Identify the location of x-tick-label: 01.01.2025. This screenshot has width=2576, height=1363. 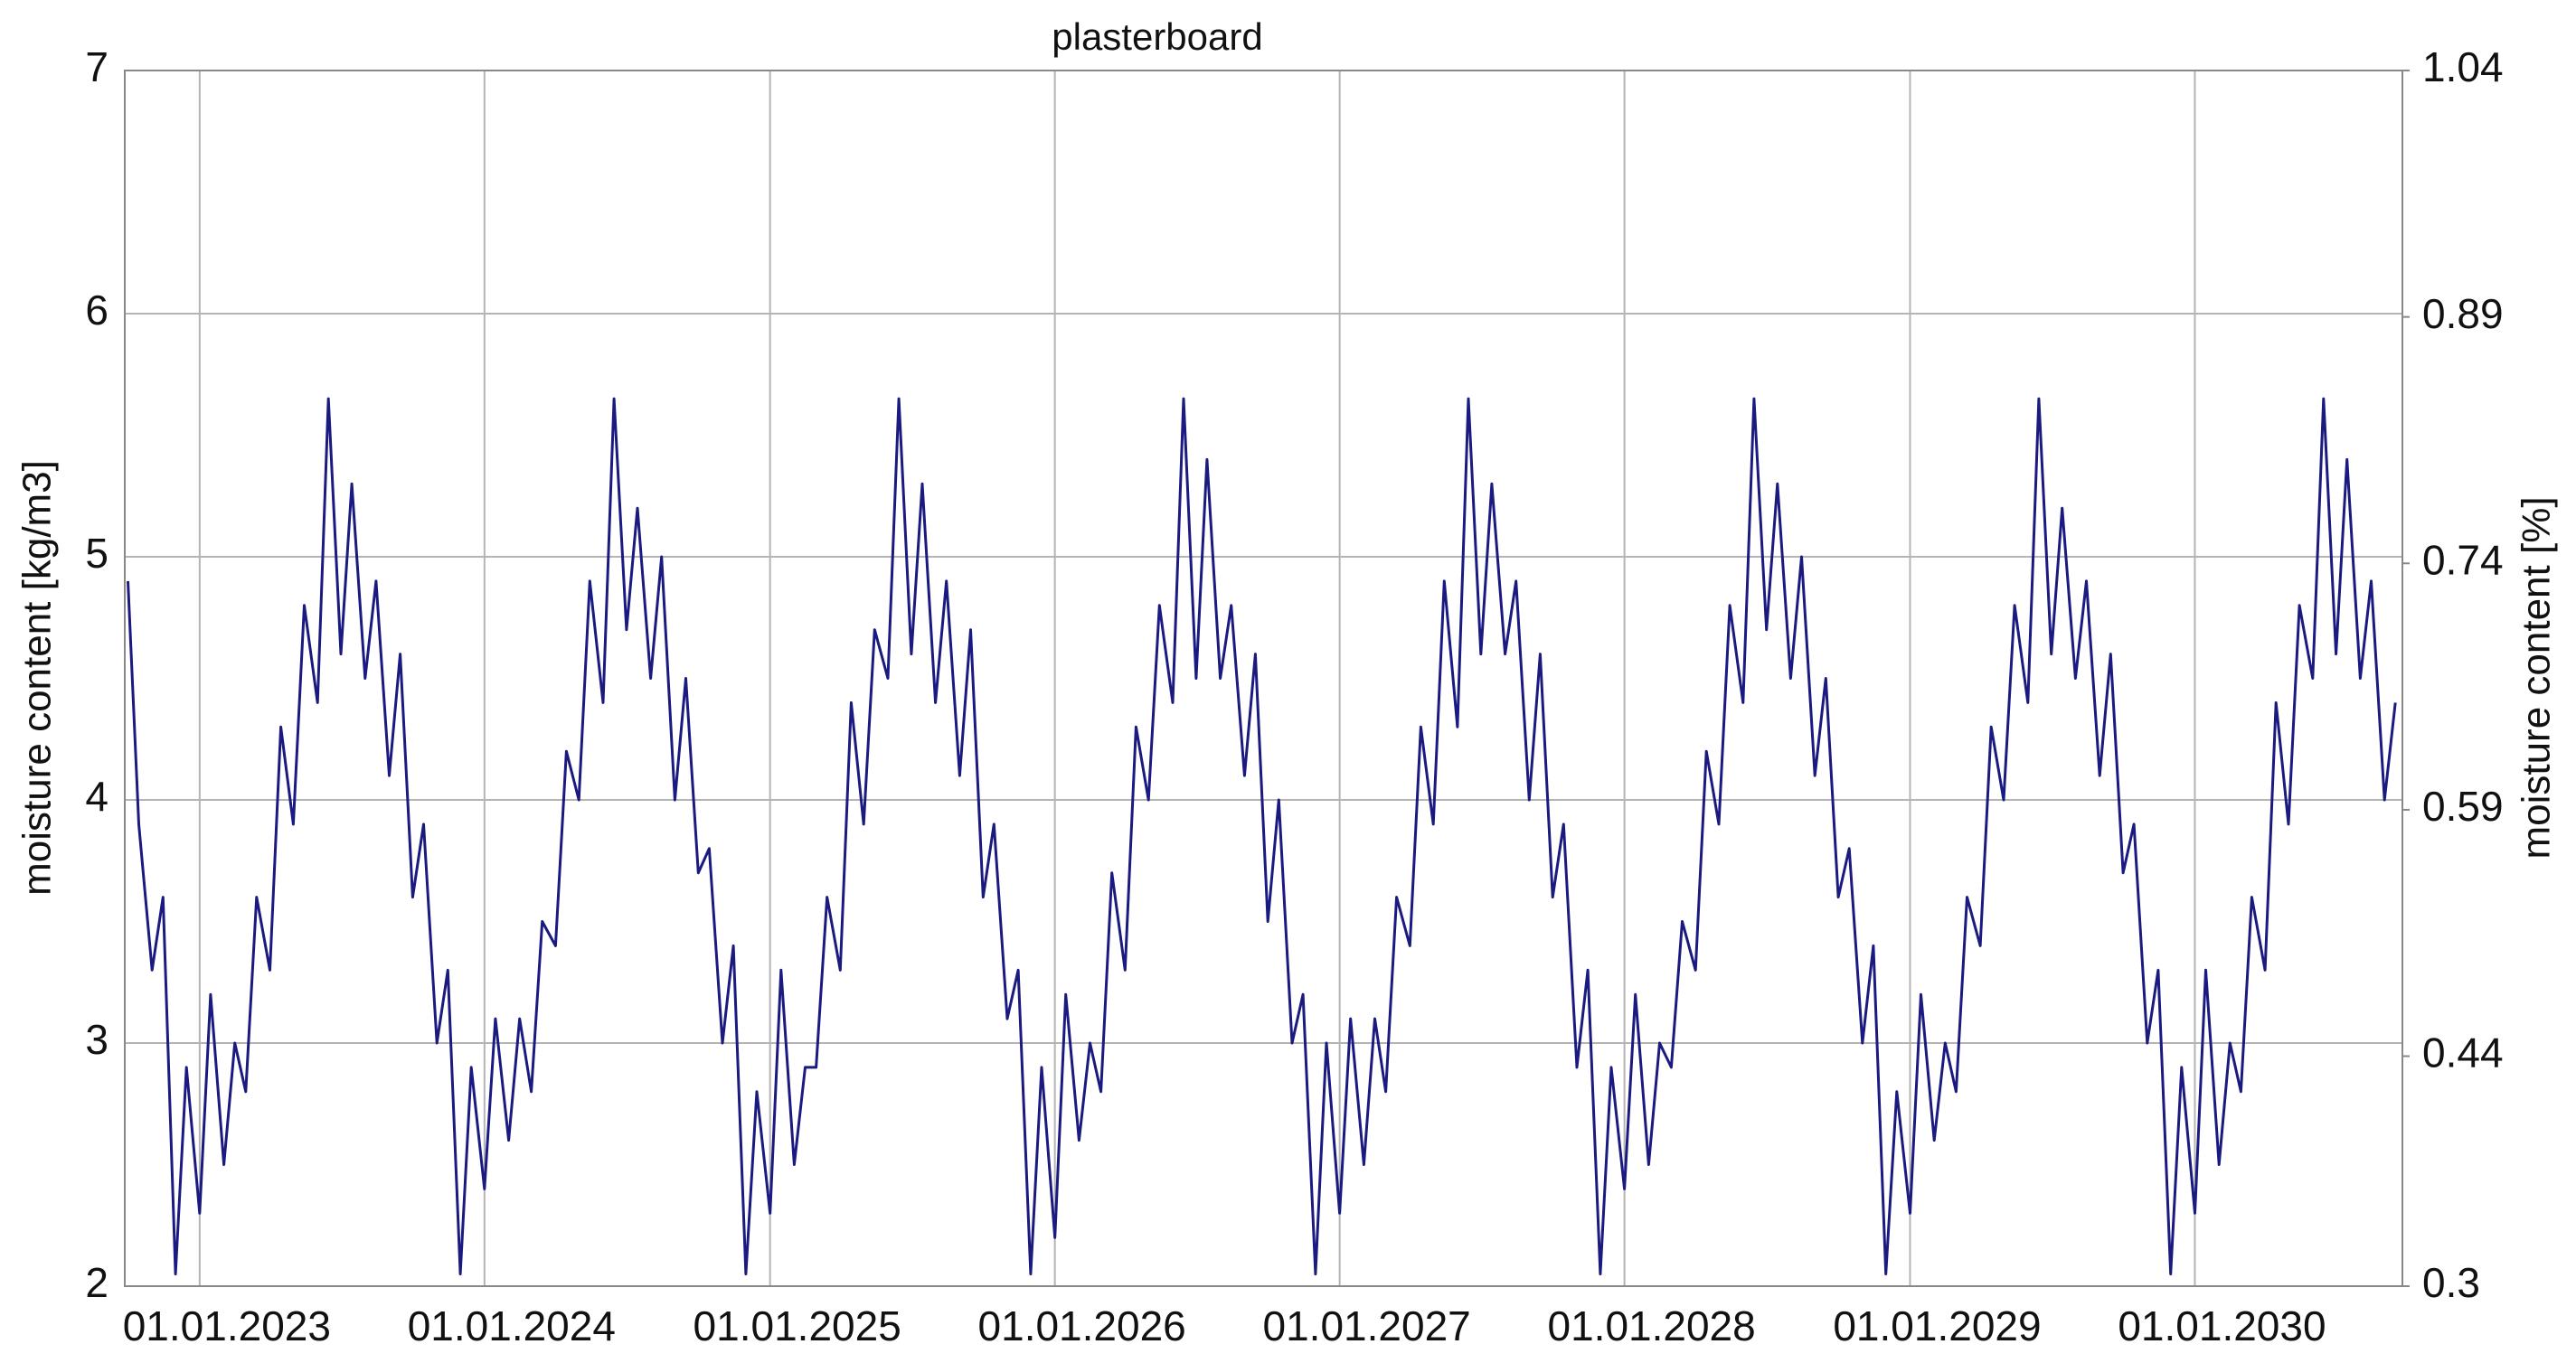
(797, 1325).